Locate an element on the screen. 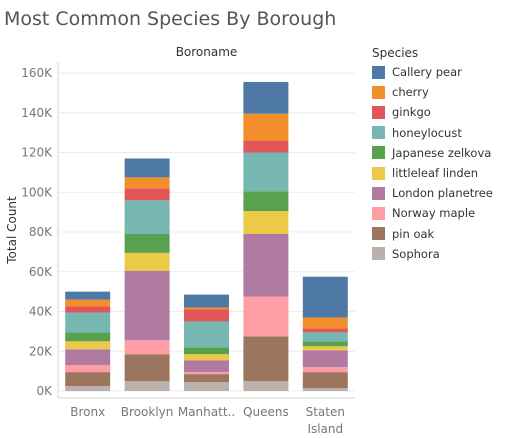 This screenshot has height=438, width=511. legend-label: Japanese zelkova is located at coordinates (442, 152).